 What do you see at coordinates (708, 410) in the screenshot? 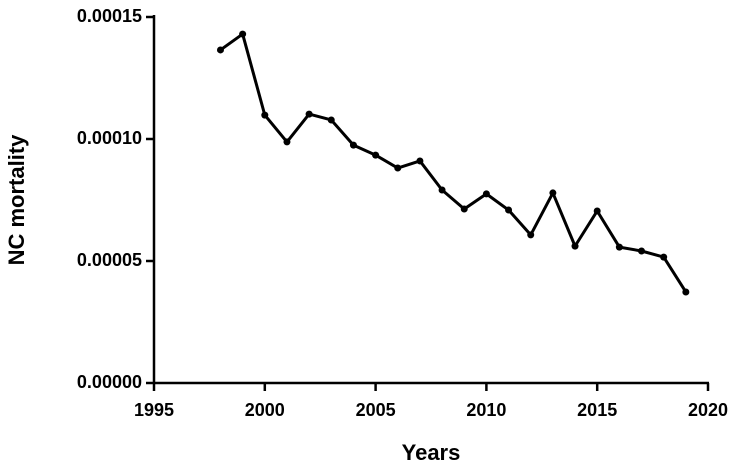
I see `x-tick-label: 2020` at bounding box center [708, 410].